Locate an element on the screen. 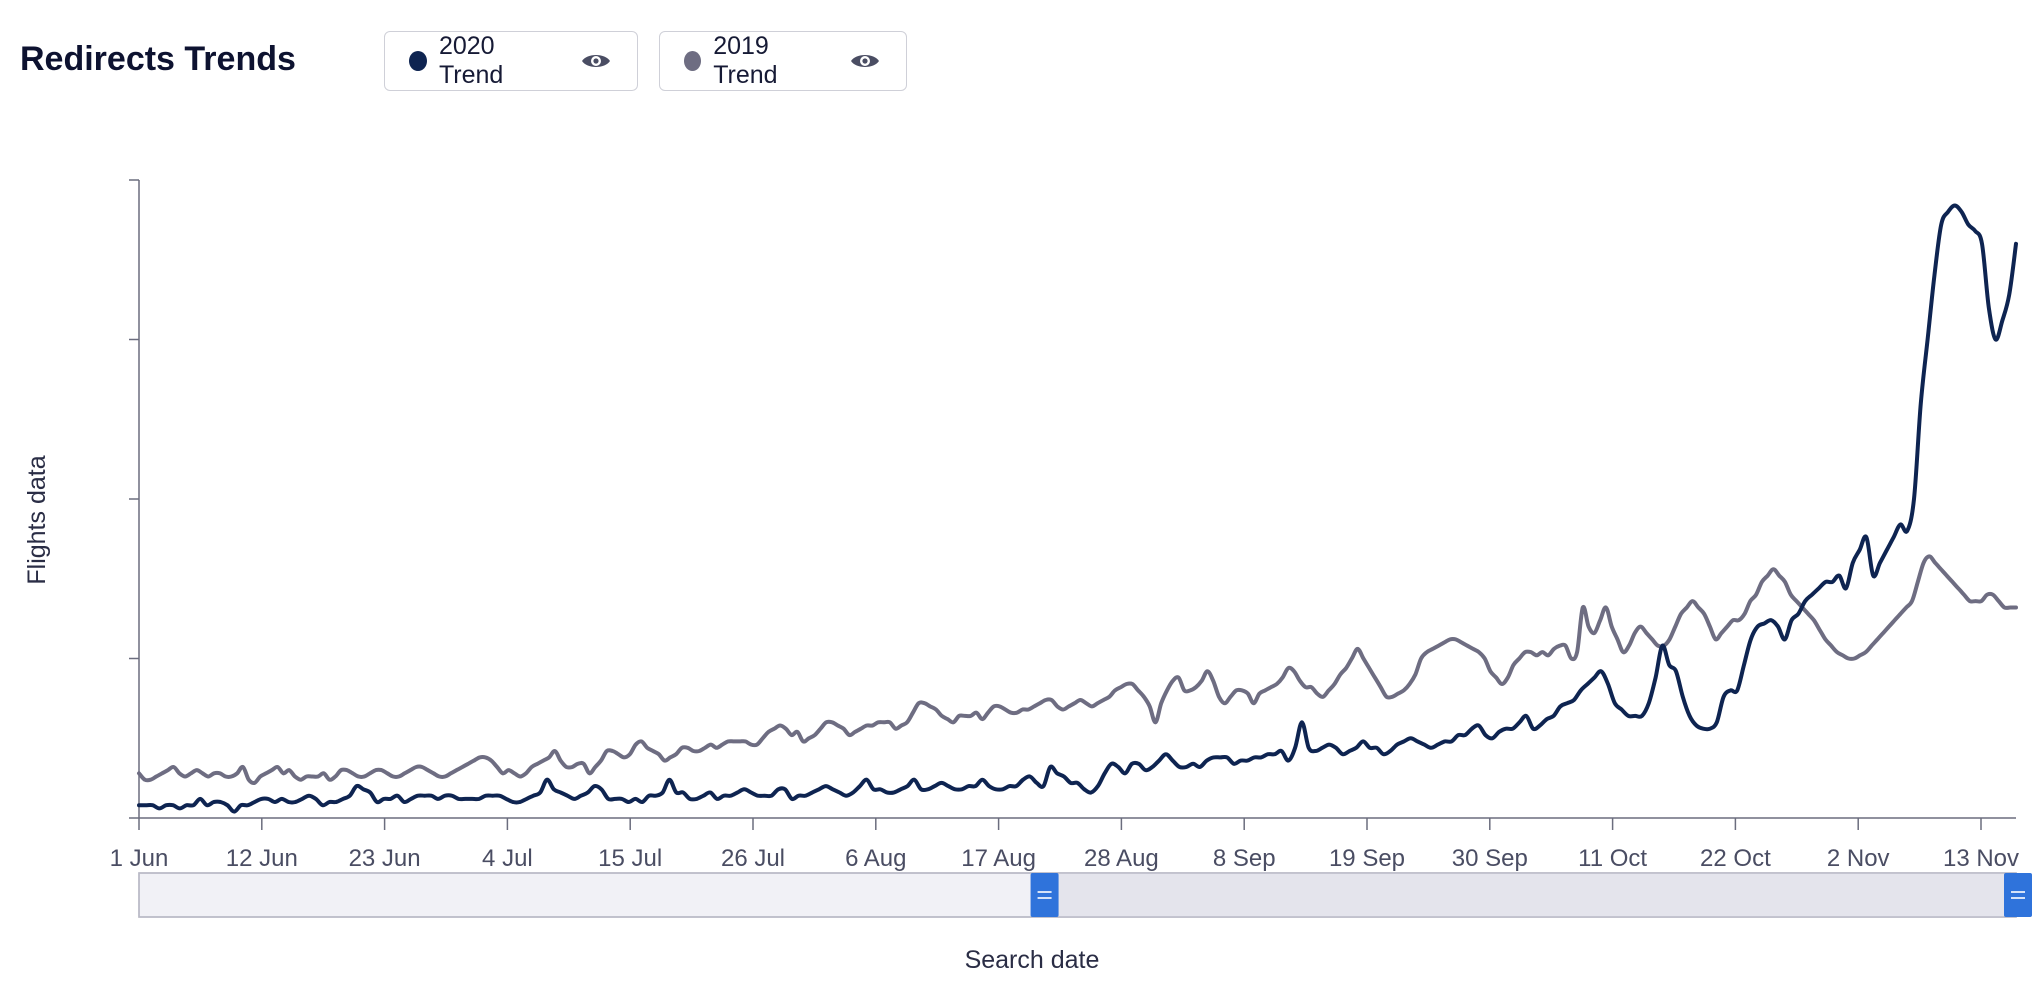 This screenshot has width=2040, height=982. x-tick-label: 4 Jul is located at coordinates (507, 858).